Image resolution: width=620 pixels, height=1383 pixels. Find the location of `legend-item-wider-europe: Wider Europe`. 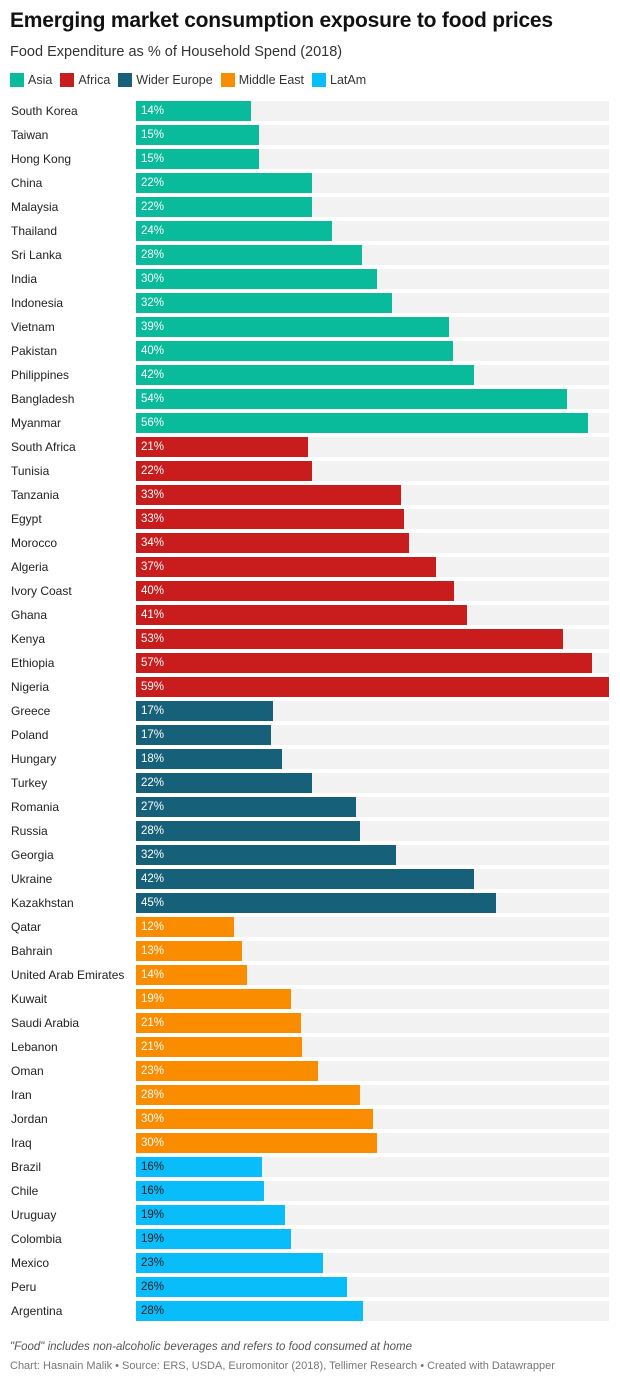

legend-item-wider-europe: Wider Europe is located at coordinates (165, 80).